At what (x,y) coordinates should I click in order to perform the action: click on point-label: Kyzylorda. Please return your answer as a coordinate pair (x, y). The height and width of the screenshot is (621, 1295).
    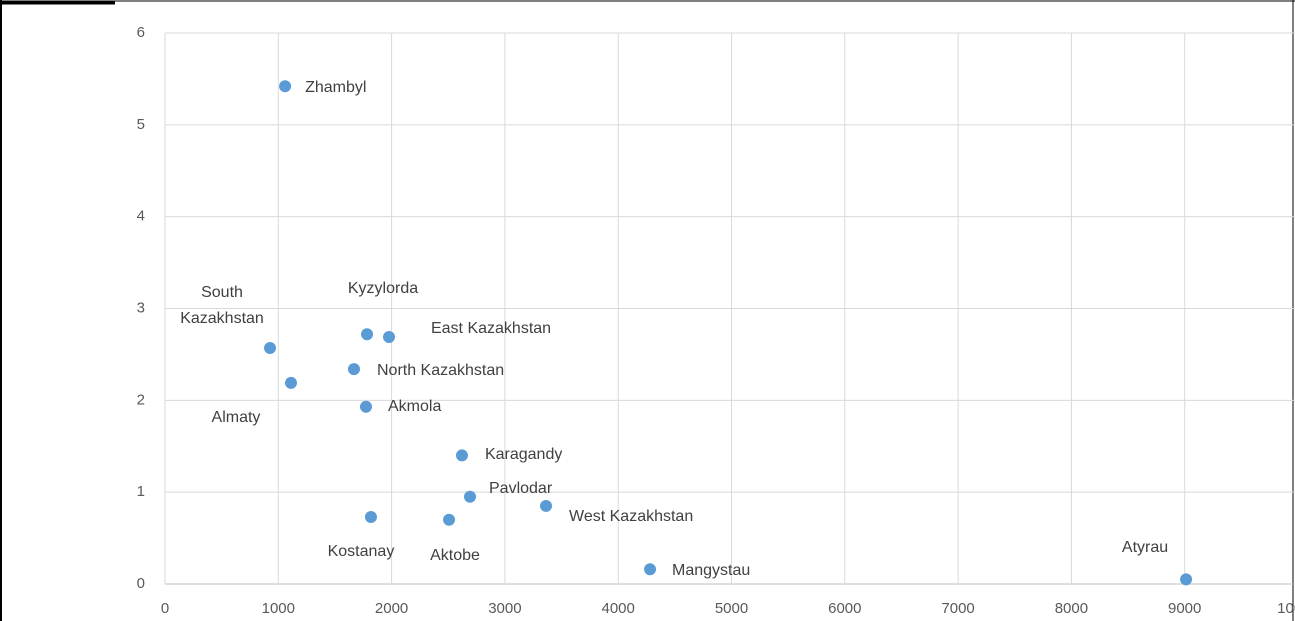
    Looking at the image, I should click on (383, 289).